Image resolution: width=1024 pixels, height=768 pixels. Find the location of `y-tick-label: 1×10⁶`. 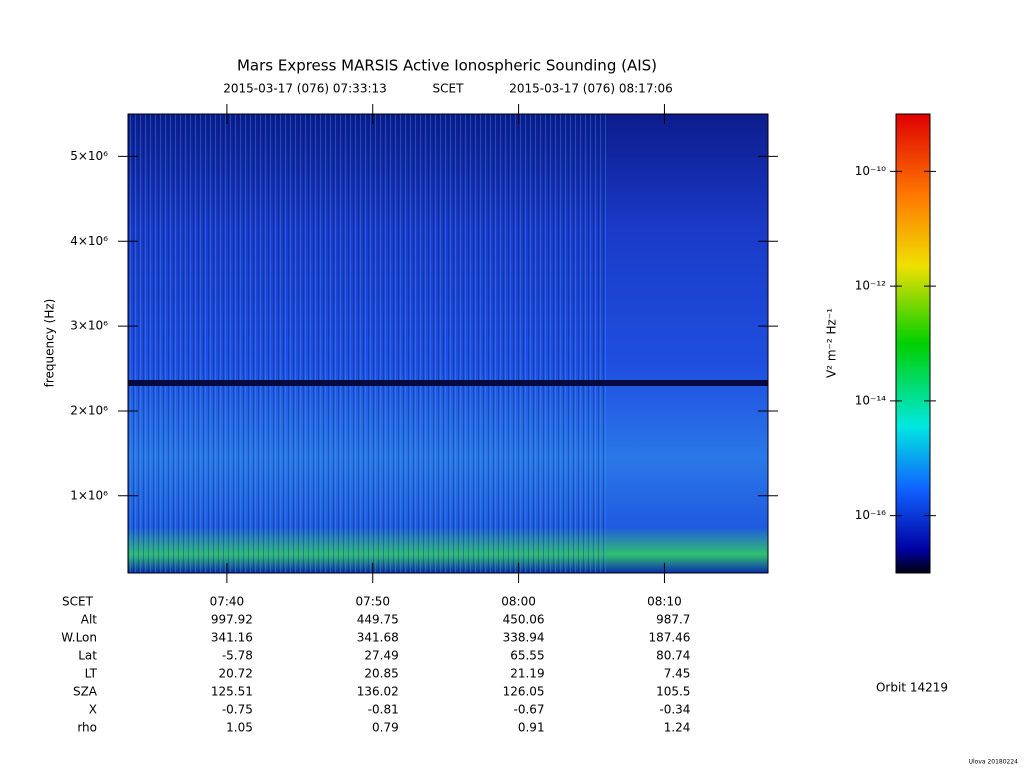

y-tick-label: 1×10⁶ is located at coordinates (89, 495).